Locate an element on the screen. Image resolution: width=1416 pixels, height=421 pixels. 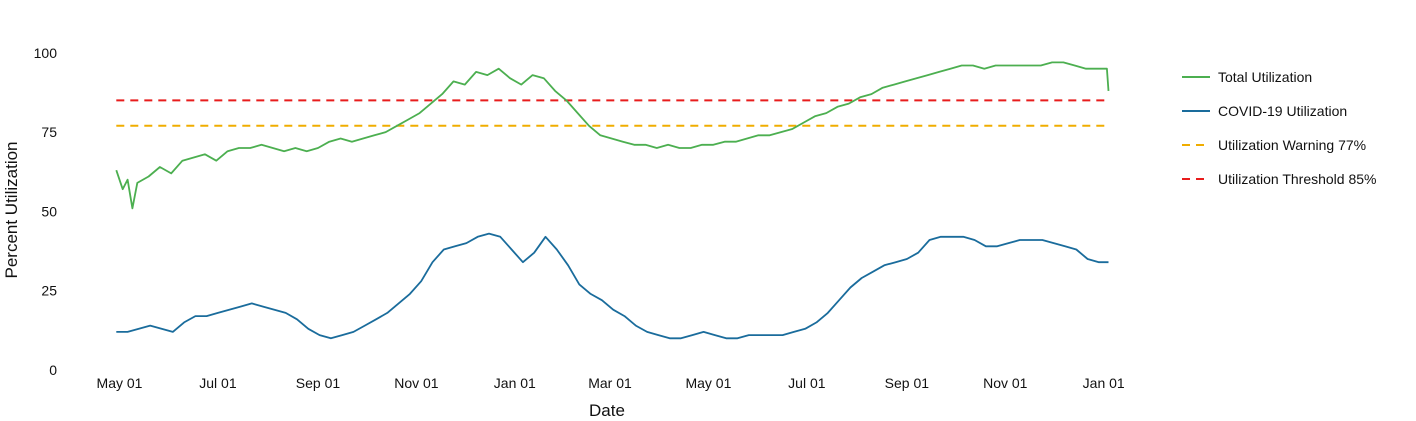
legend-label: Total Utilization is located at coordinates (1265, 77).